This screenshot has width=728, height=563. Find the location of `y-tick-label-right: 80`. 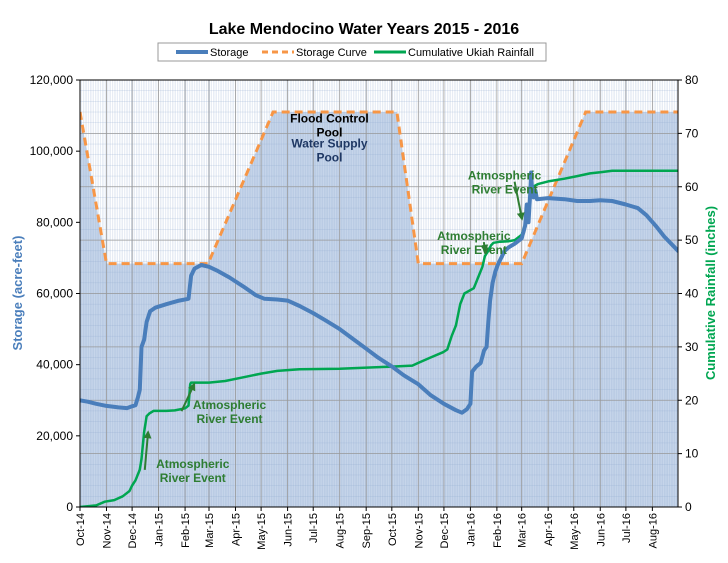

y-tick-label-right: 80 is located at coordinates (692, 80).